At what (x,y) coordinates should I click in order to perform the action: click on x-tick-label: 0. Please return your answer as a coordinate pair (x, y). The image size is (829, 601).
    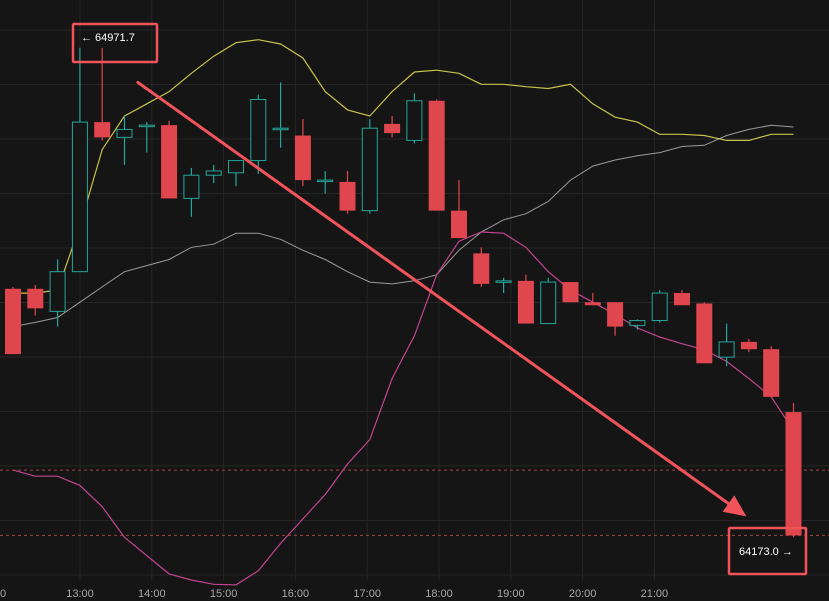
    Looking at the image, I should click on (3, 594).